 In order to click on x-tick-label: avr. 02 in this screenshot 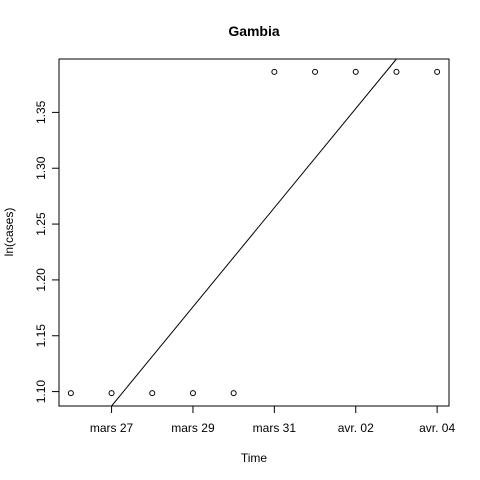, I will do `click(356, 428)`.